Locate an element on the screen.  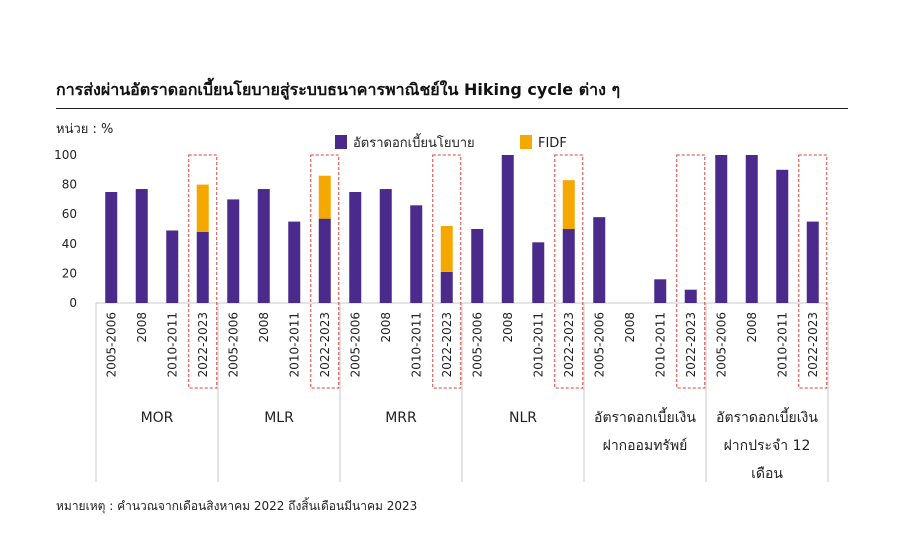
y-tick-label: 80 is located at coordinates (69, 185).